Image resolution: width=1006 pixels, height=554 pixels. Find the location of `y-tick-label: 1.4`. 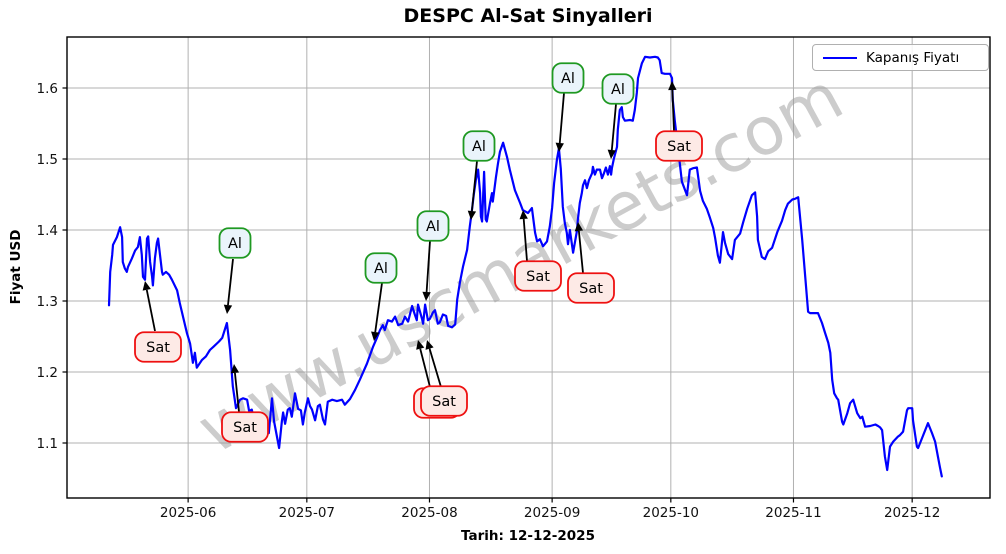

y-tick-label: 1.4 is located at coordinates (47, 231).